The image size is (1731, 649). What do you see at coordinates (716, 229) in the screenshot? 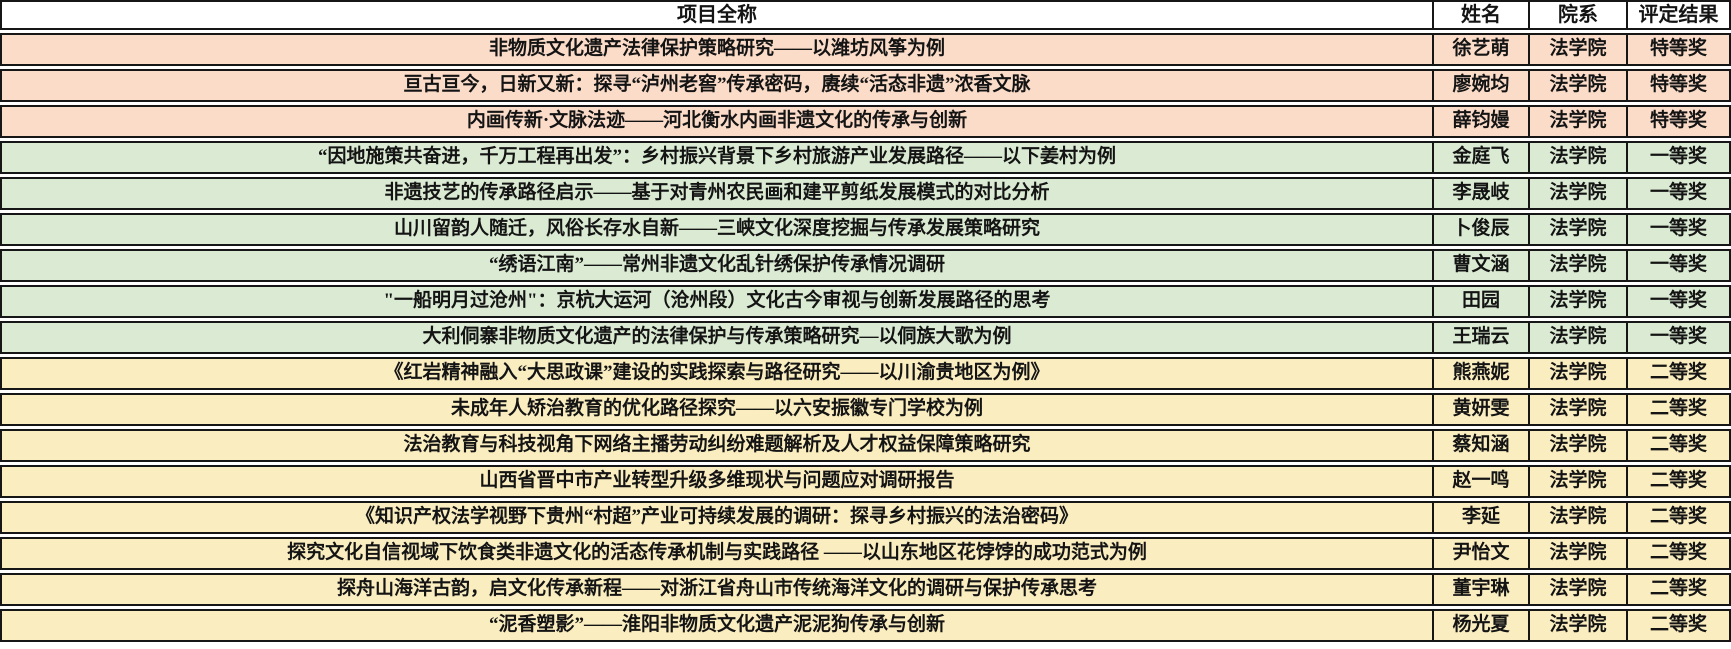
I see `project-cell: 山川留韵人随迁，风俗长存水自新——三峡文化深度挖掘与传承发展策略研究` at bounding box center [716, 229].